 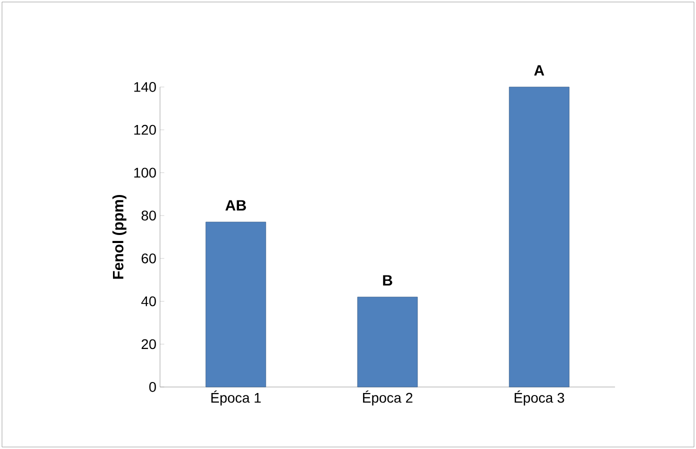 What do you see at coordinates (145, 173) in the screenshot?
I see `y-tick-label: 100` at bounding box center [145, 173].